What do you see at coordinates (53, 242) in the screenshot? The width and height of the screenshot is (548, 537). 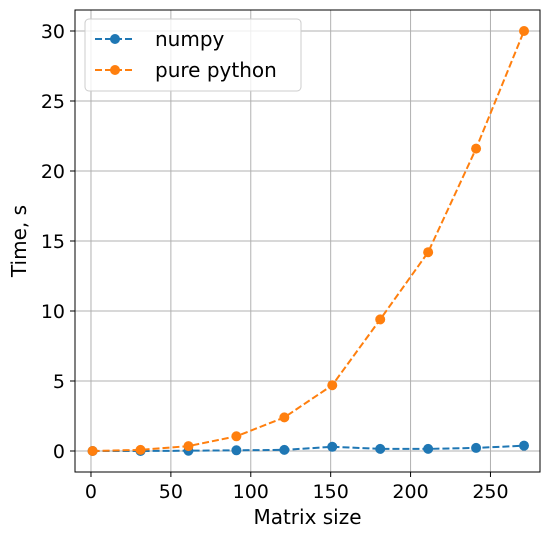 I see `y-tick-label: 15` at bounding box center [53, 242].